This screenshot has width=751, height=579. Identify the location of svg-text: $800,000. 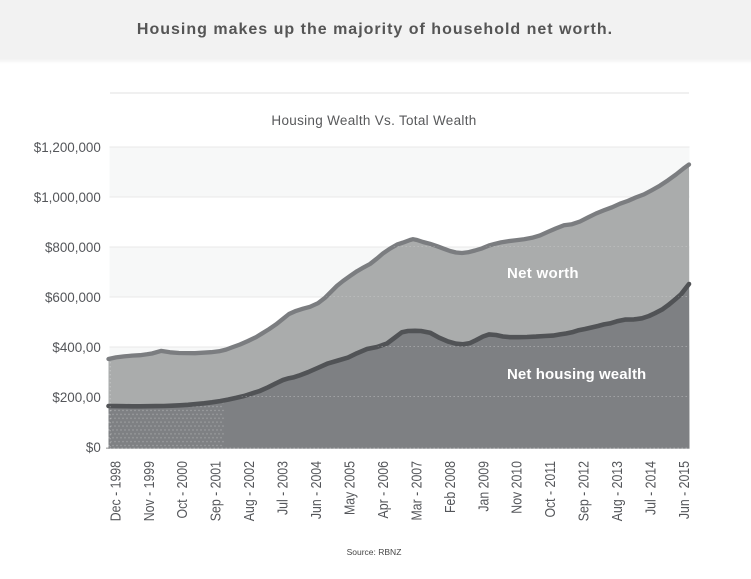
(73, 247).